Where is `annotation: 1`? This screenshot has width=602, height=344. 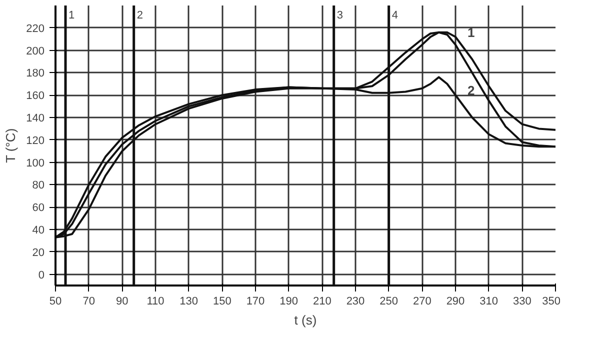 annotation: 1 is located at coordinates (71, 15).